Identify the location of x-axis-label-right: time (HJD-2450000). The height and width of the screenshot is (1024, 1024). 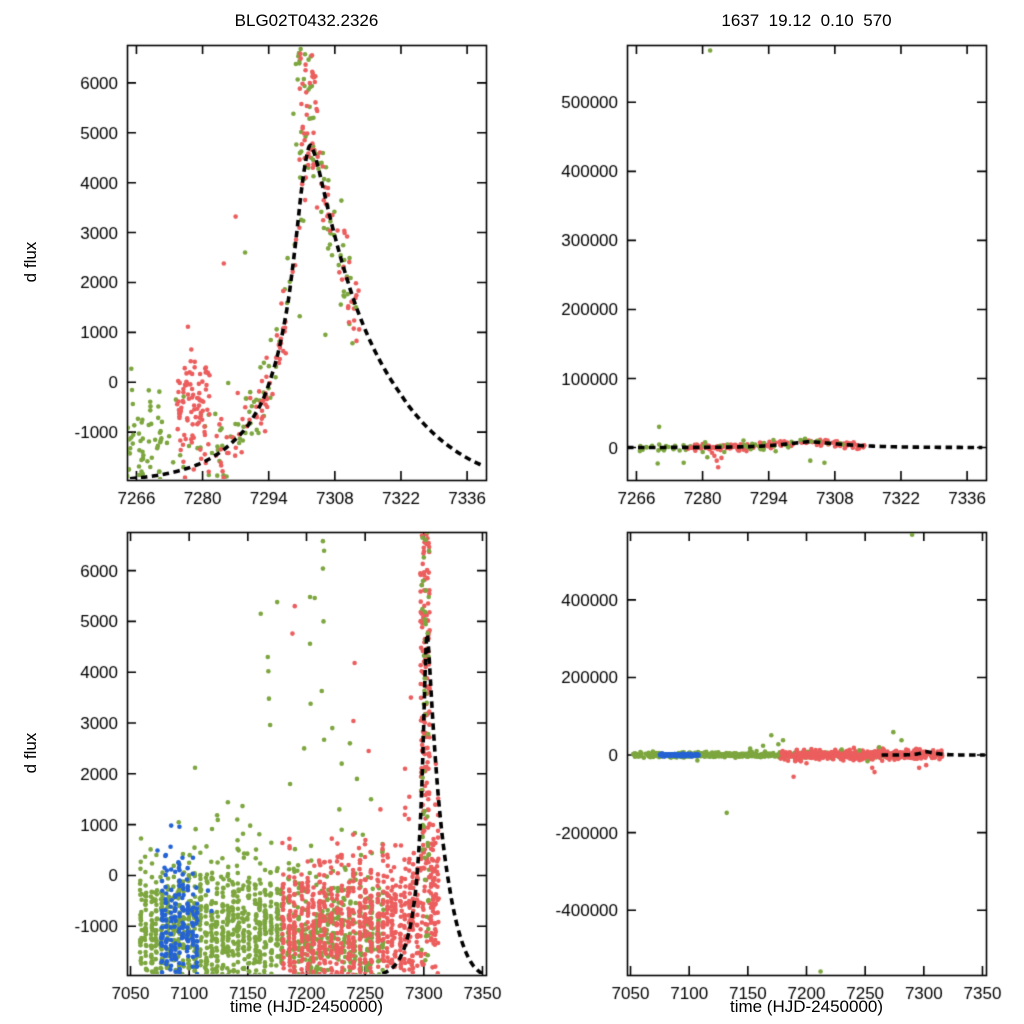
(806, 1006).